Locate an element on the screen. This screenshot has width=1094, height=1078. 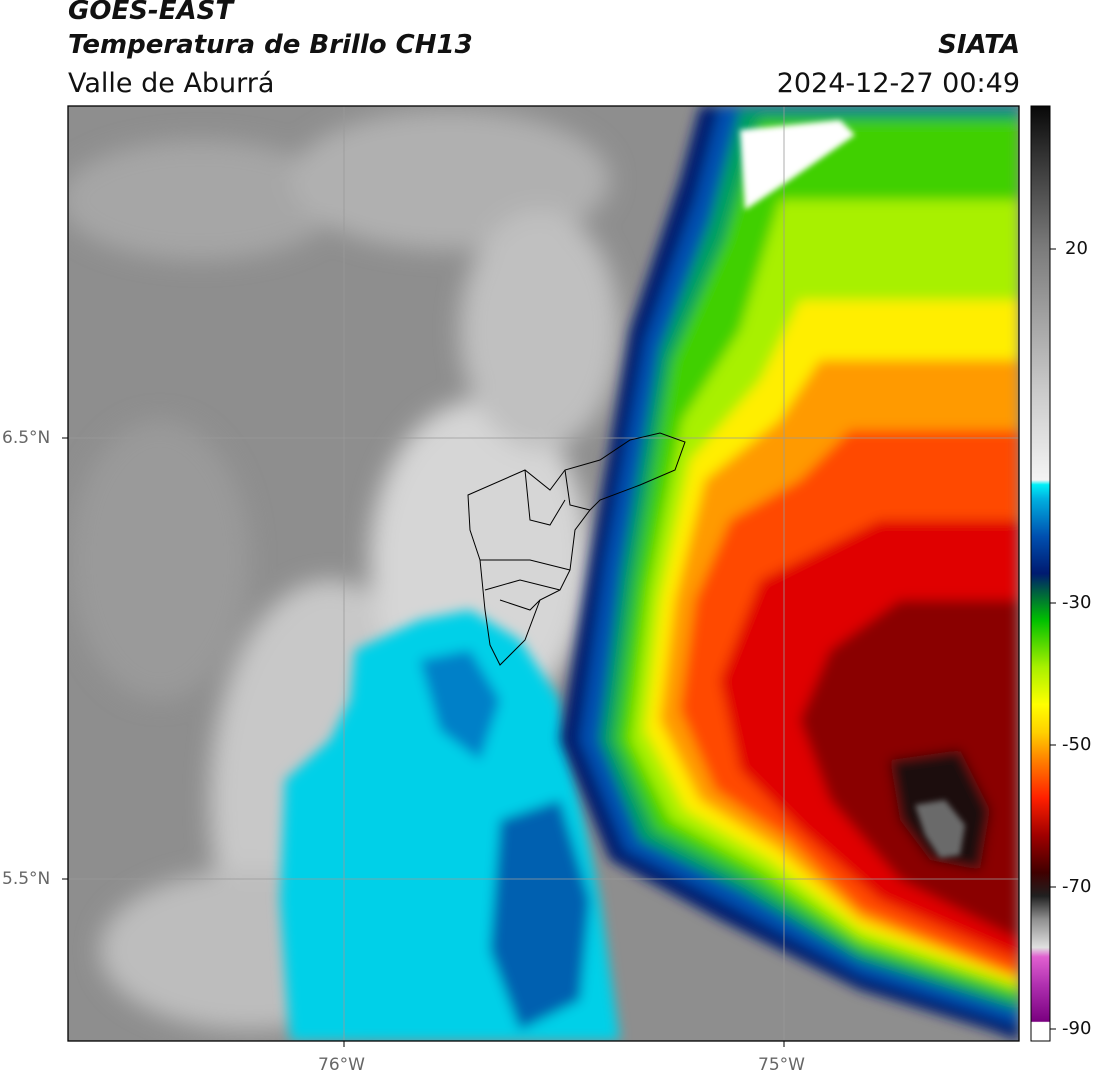
lat-label-6-5n: 6.5°N is located at coordinates (26, 438).